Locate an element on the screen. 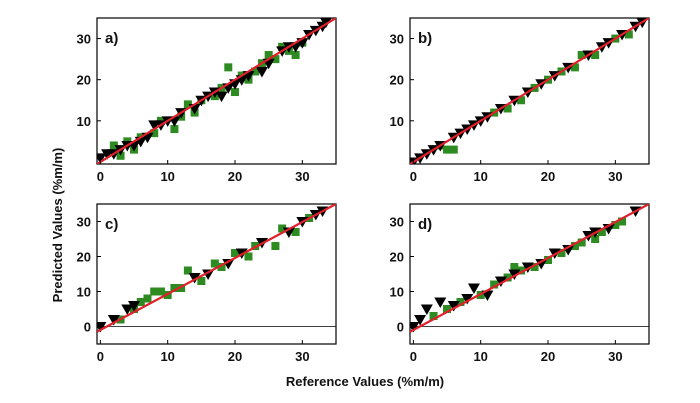  panel-label: d) is located at coordinates (425, 224).